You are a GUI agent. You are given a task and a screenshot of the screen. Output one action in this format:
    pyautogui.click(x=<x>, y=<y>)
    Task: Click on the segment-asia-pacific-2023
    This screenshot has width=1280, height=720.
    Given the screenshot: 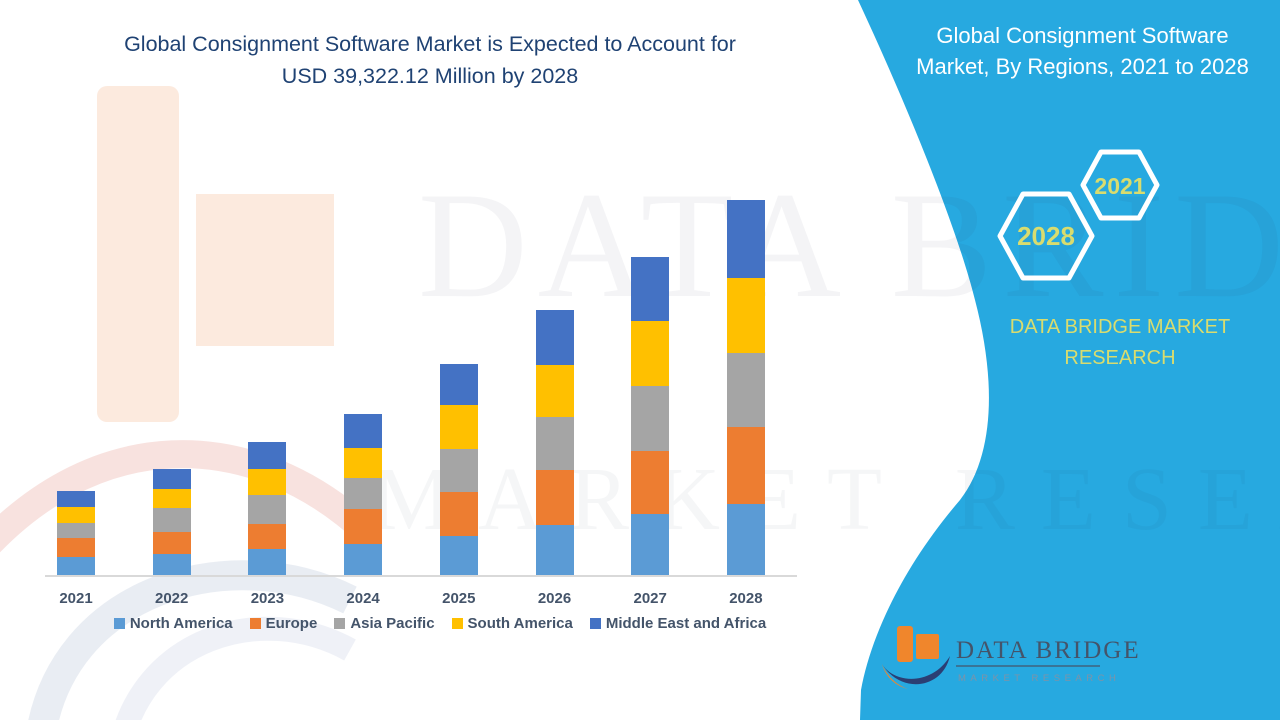 What is the action you would take?
    pyautogui.click(x=267, y=509)
    